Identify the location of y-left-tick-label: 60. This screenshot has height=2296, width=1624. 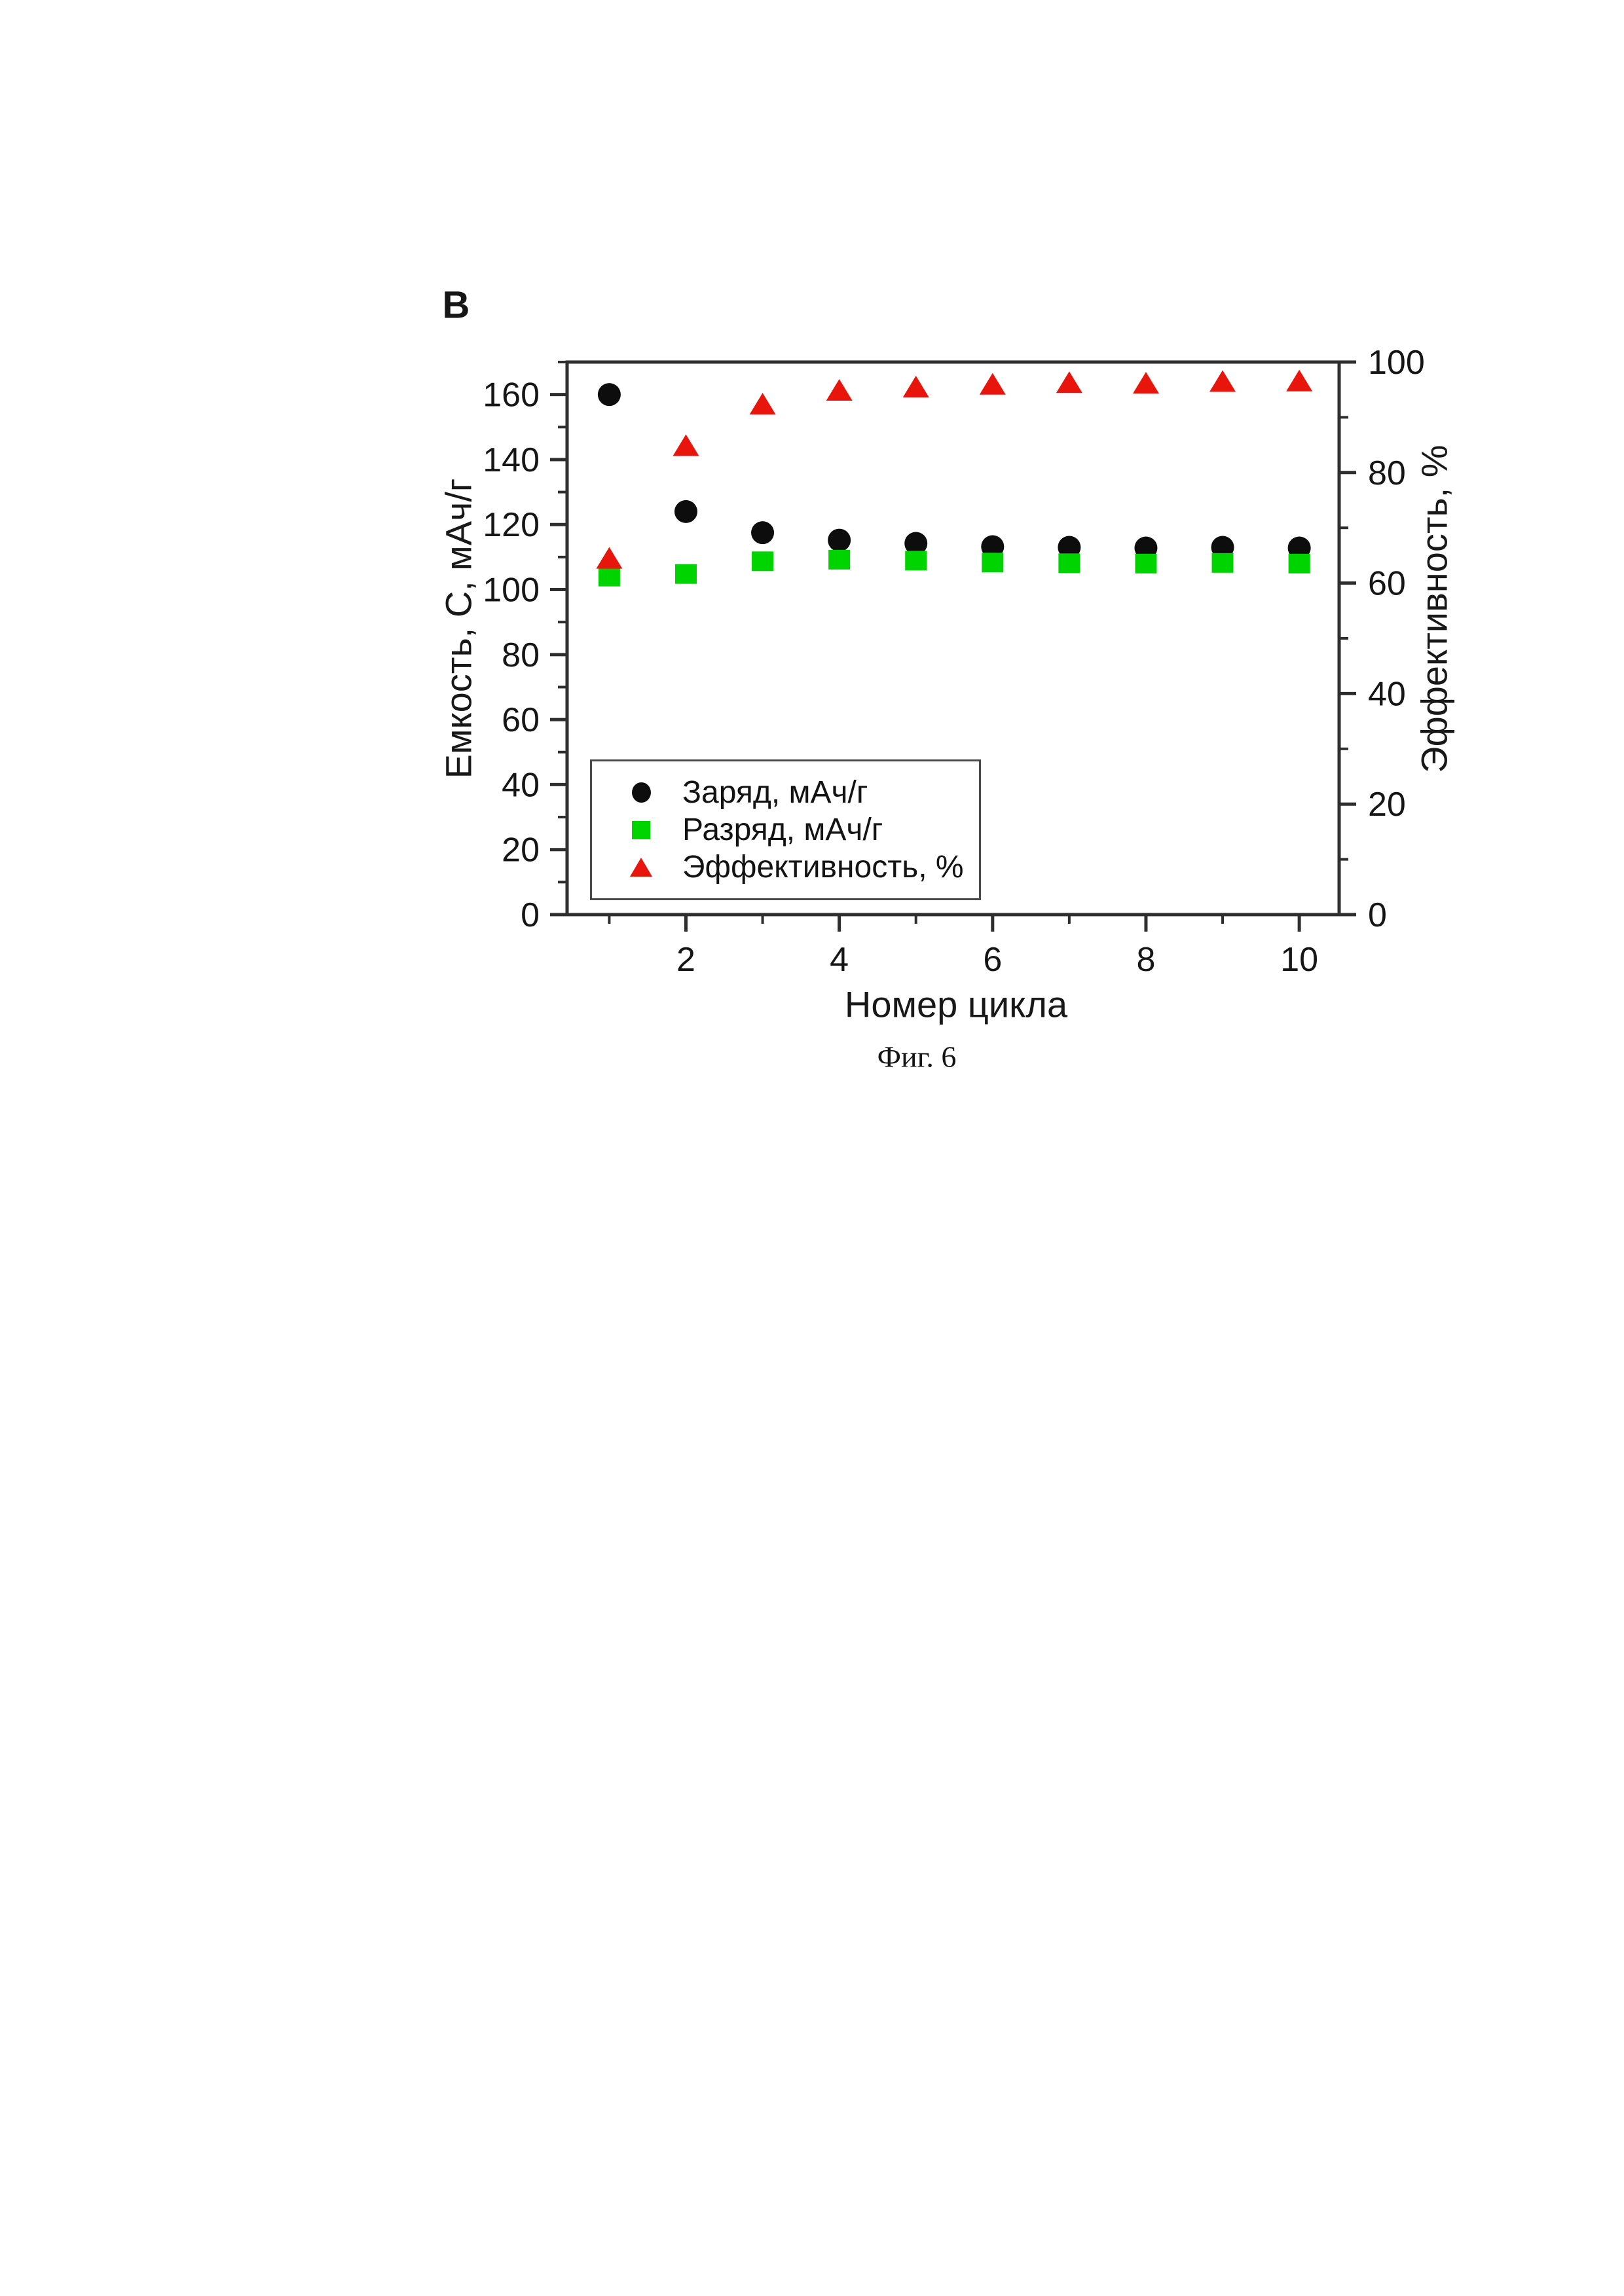
(521, 720).